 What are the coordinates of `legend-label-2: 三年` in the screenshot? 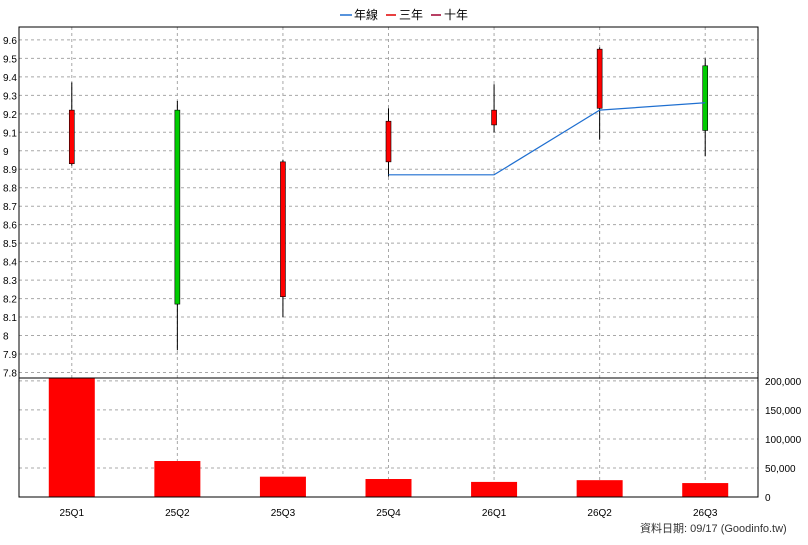 It's located at (411, 15).